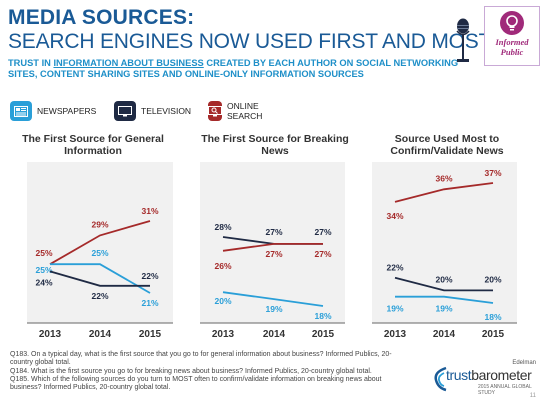 This screenshot has width=545, height=409. What do you see at coordinates (21, 111) in the screenshot?
I see `newspaper-icon` at bounding box center [21, 111].